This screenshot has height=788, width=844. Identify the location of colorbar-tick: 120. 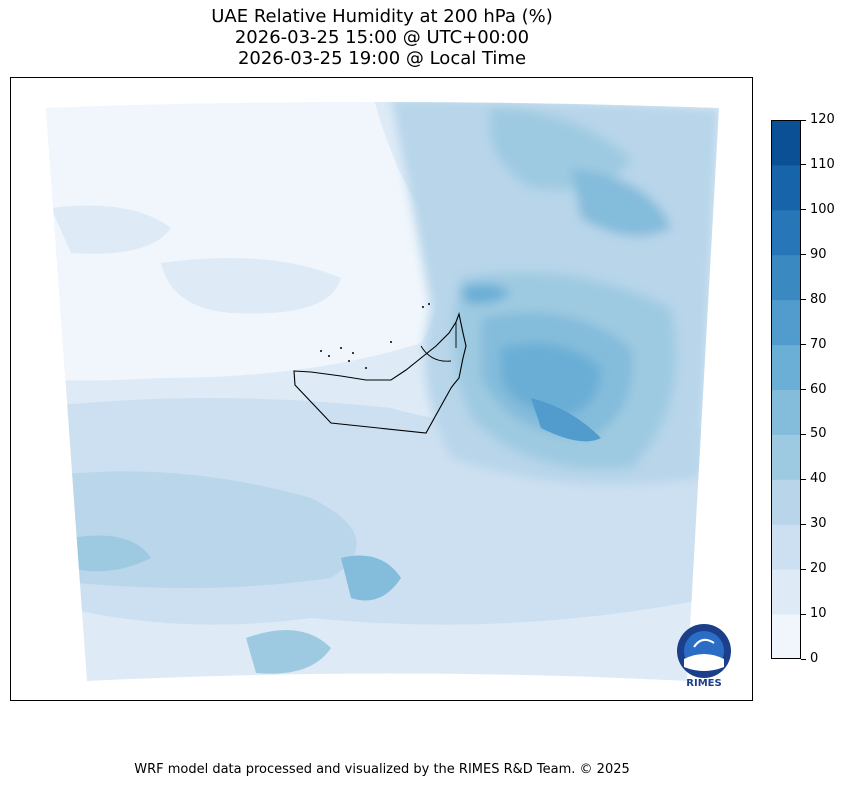
(818, 120).